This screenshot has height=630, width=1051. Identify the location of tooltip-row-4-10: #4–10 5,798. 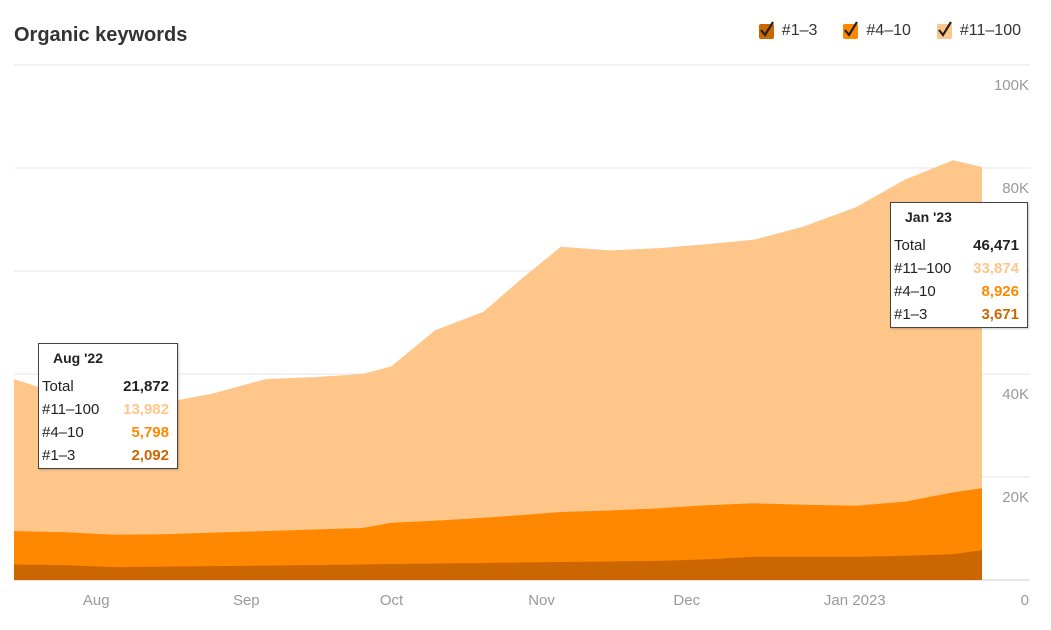
(105, 432).